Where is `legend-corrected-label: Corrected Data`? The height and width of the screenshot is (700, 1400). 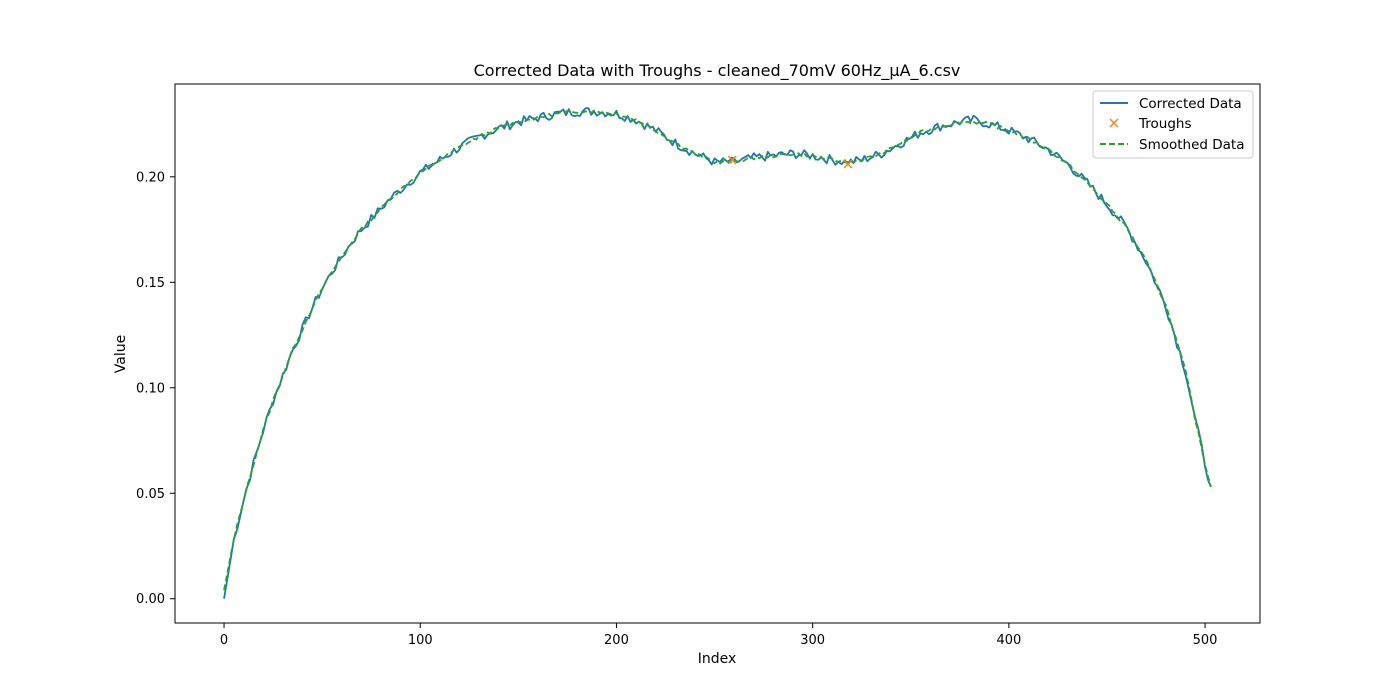 legend-corrected-label: Corrected Data is located at coordinates (1190, 104).